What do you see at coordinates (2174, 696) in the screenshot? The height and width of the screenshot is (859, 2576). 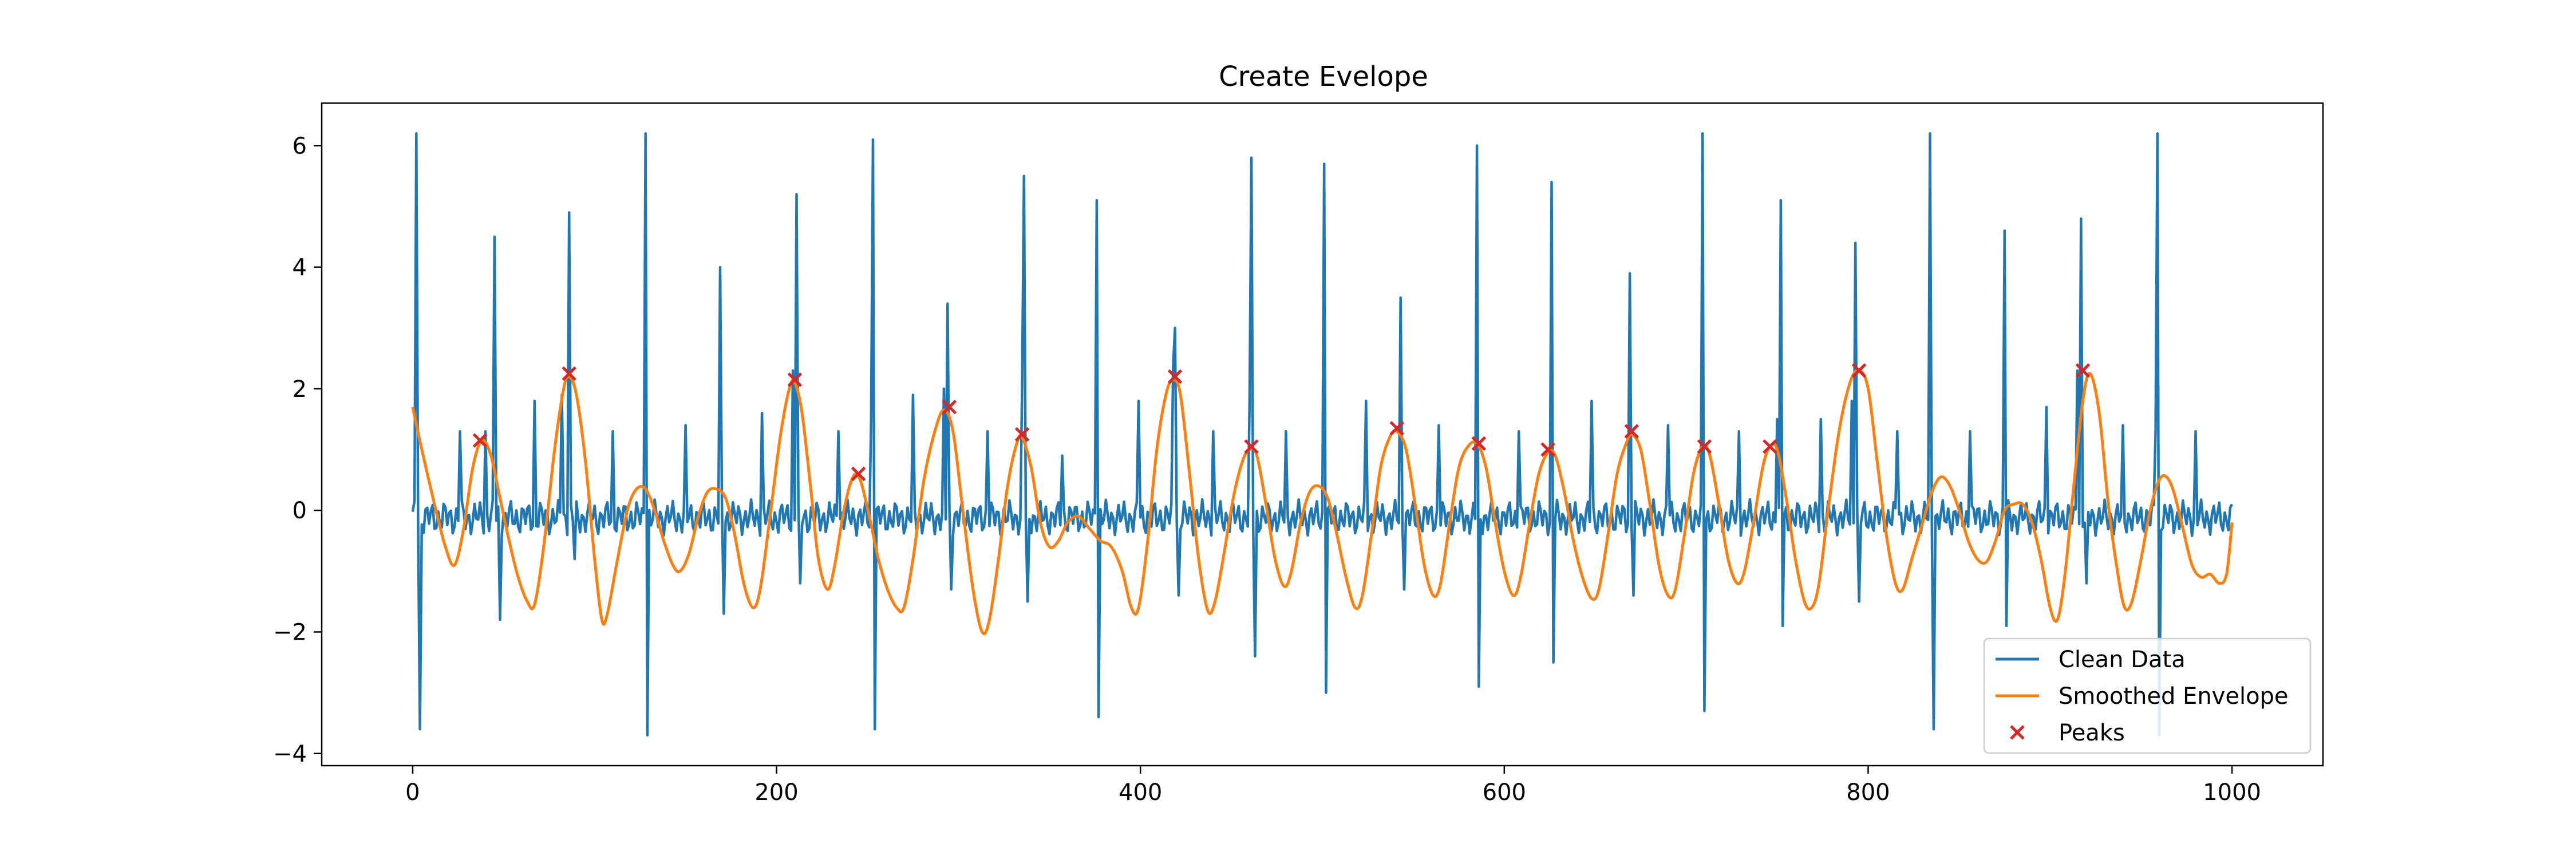 I see `legend-label: Smoothed Envelope` at bounding box center [2174, 696].